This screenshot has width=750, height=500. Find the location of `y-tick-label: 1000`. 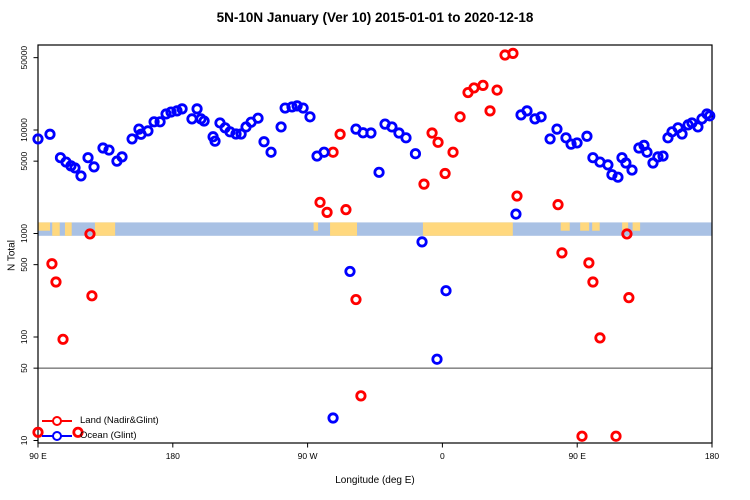

y-tick-label: 1000 is located at coordinates (24, 233).